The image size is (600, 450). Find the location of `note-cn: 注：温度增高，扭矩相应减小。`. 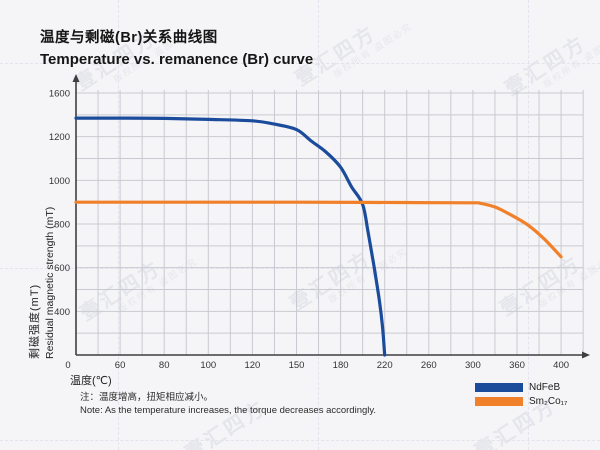

note-cn: 注：温度增高，扭矩相应减小。 is located at coordinates (147, 397).